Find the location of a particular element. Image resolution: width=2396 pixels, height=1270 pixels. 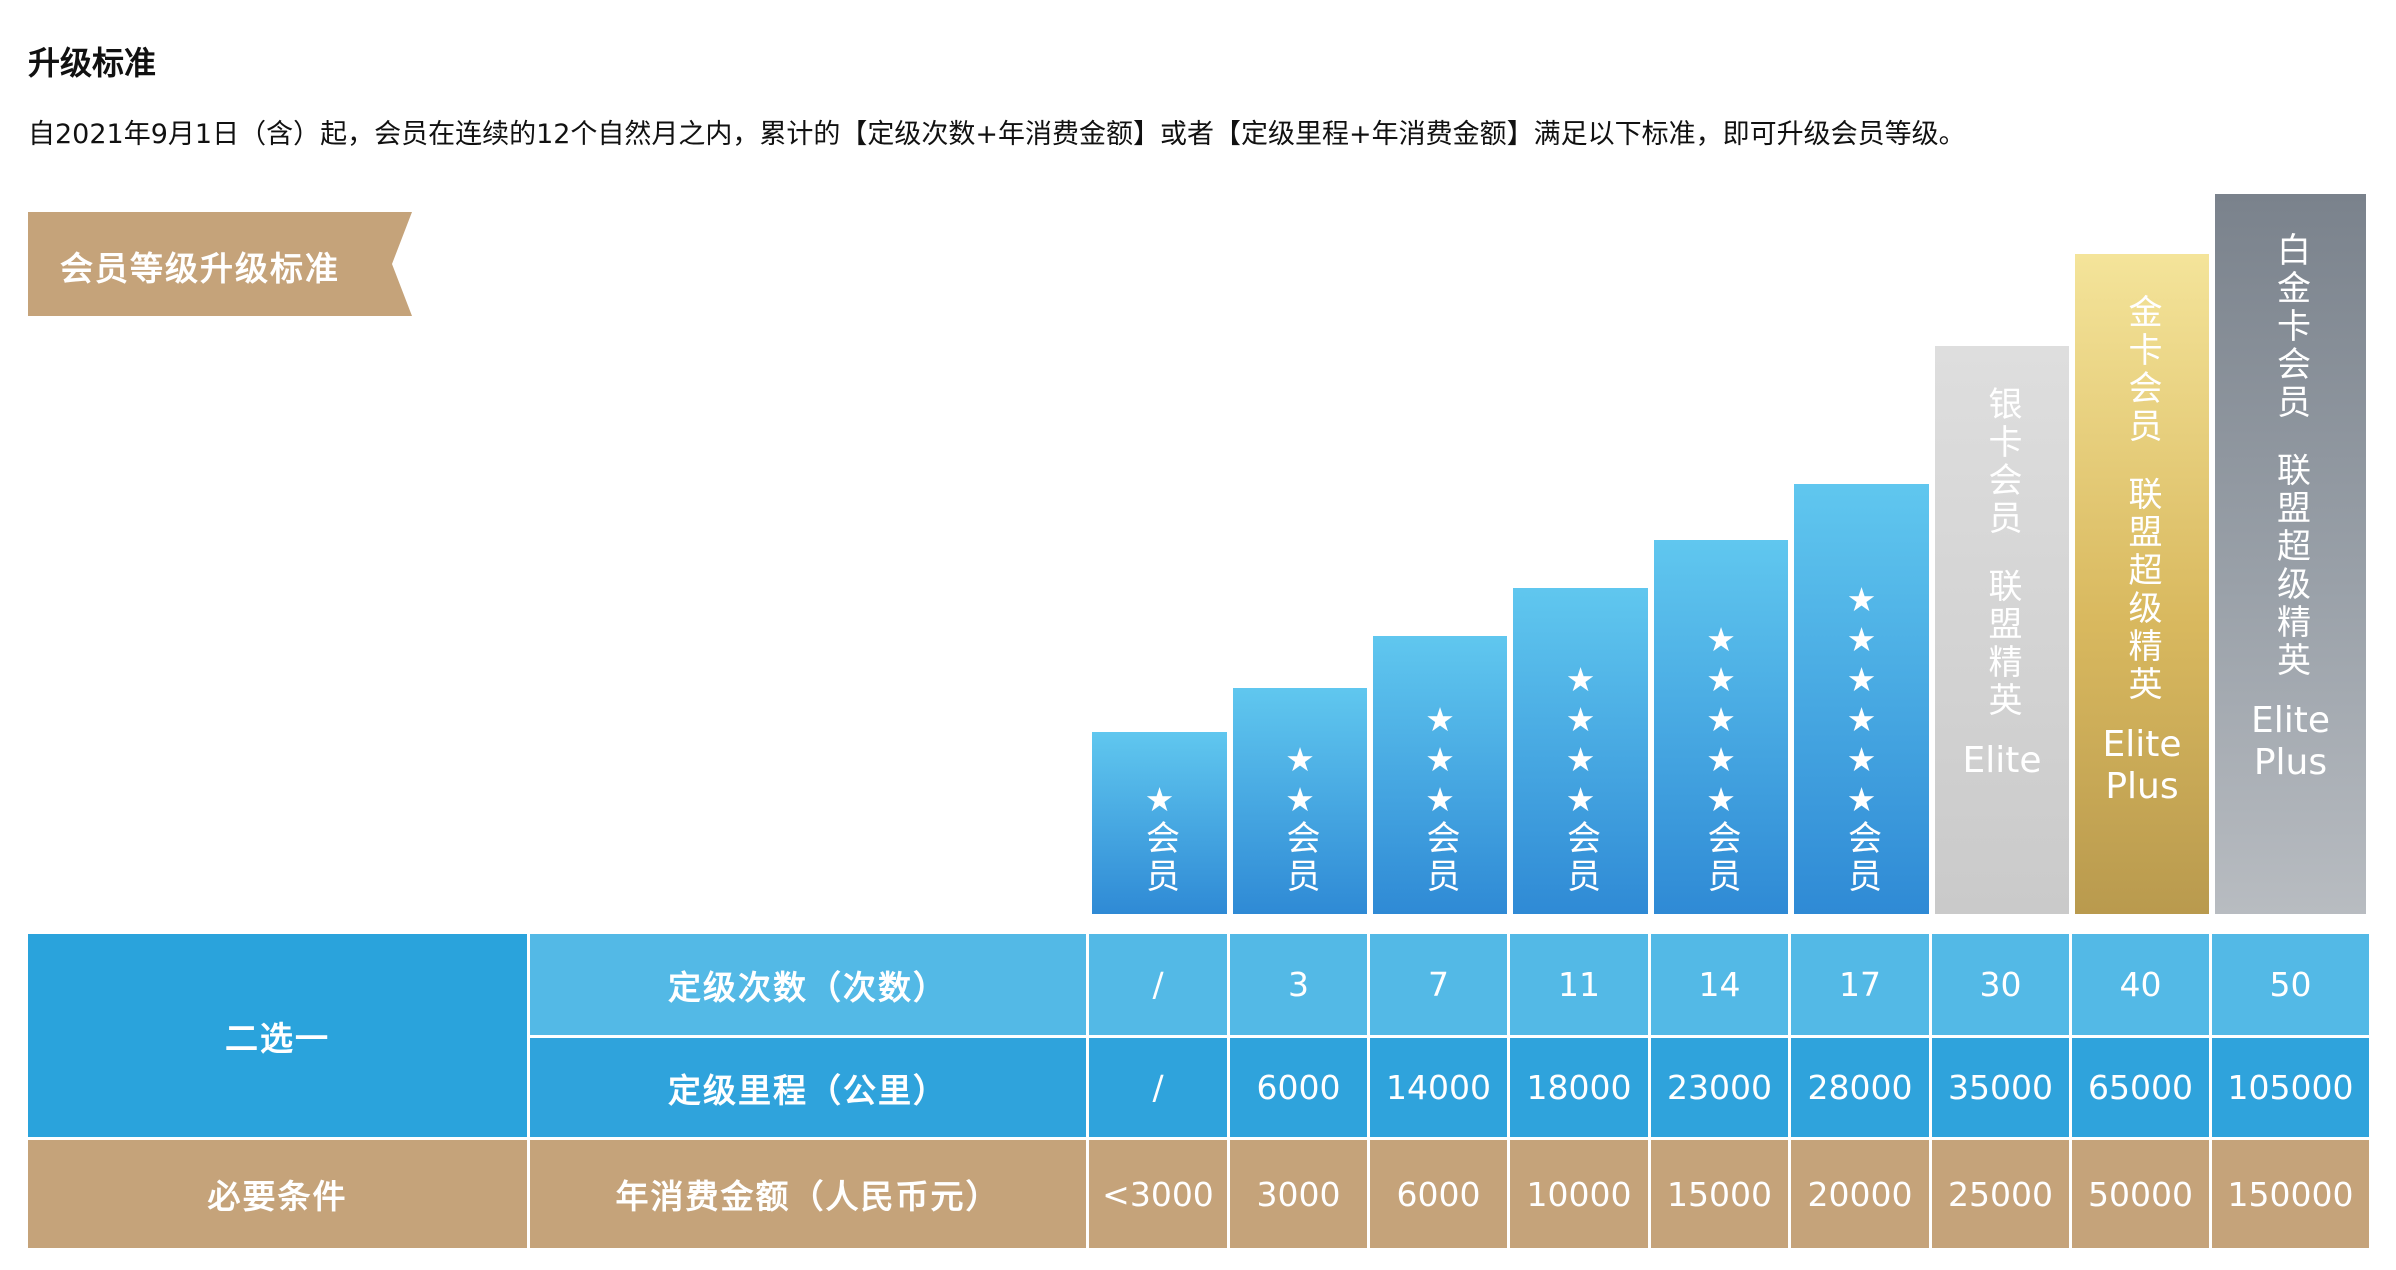

miles-value: 65000 is located at coordinates (2142, 1089).